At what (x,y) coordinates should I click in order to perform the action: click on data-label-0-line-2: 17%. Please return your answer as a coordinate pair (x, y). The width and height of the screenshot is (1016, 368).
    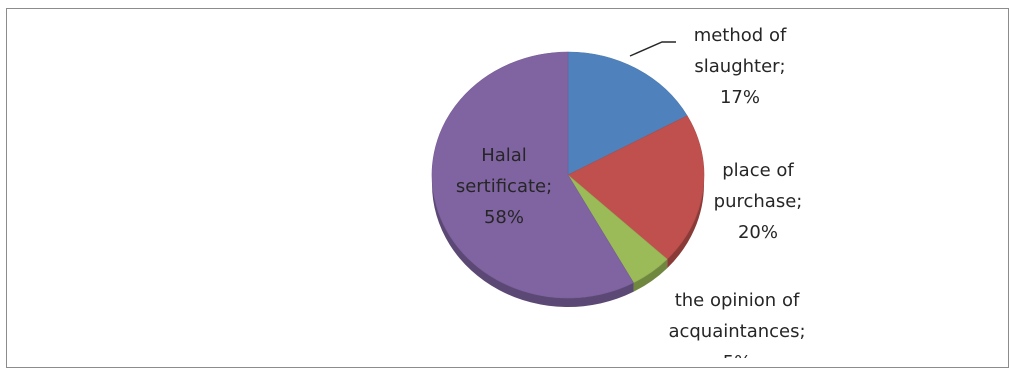
    Looking at the image, I should click on (740, 97).